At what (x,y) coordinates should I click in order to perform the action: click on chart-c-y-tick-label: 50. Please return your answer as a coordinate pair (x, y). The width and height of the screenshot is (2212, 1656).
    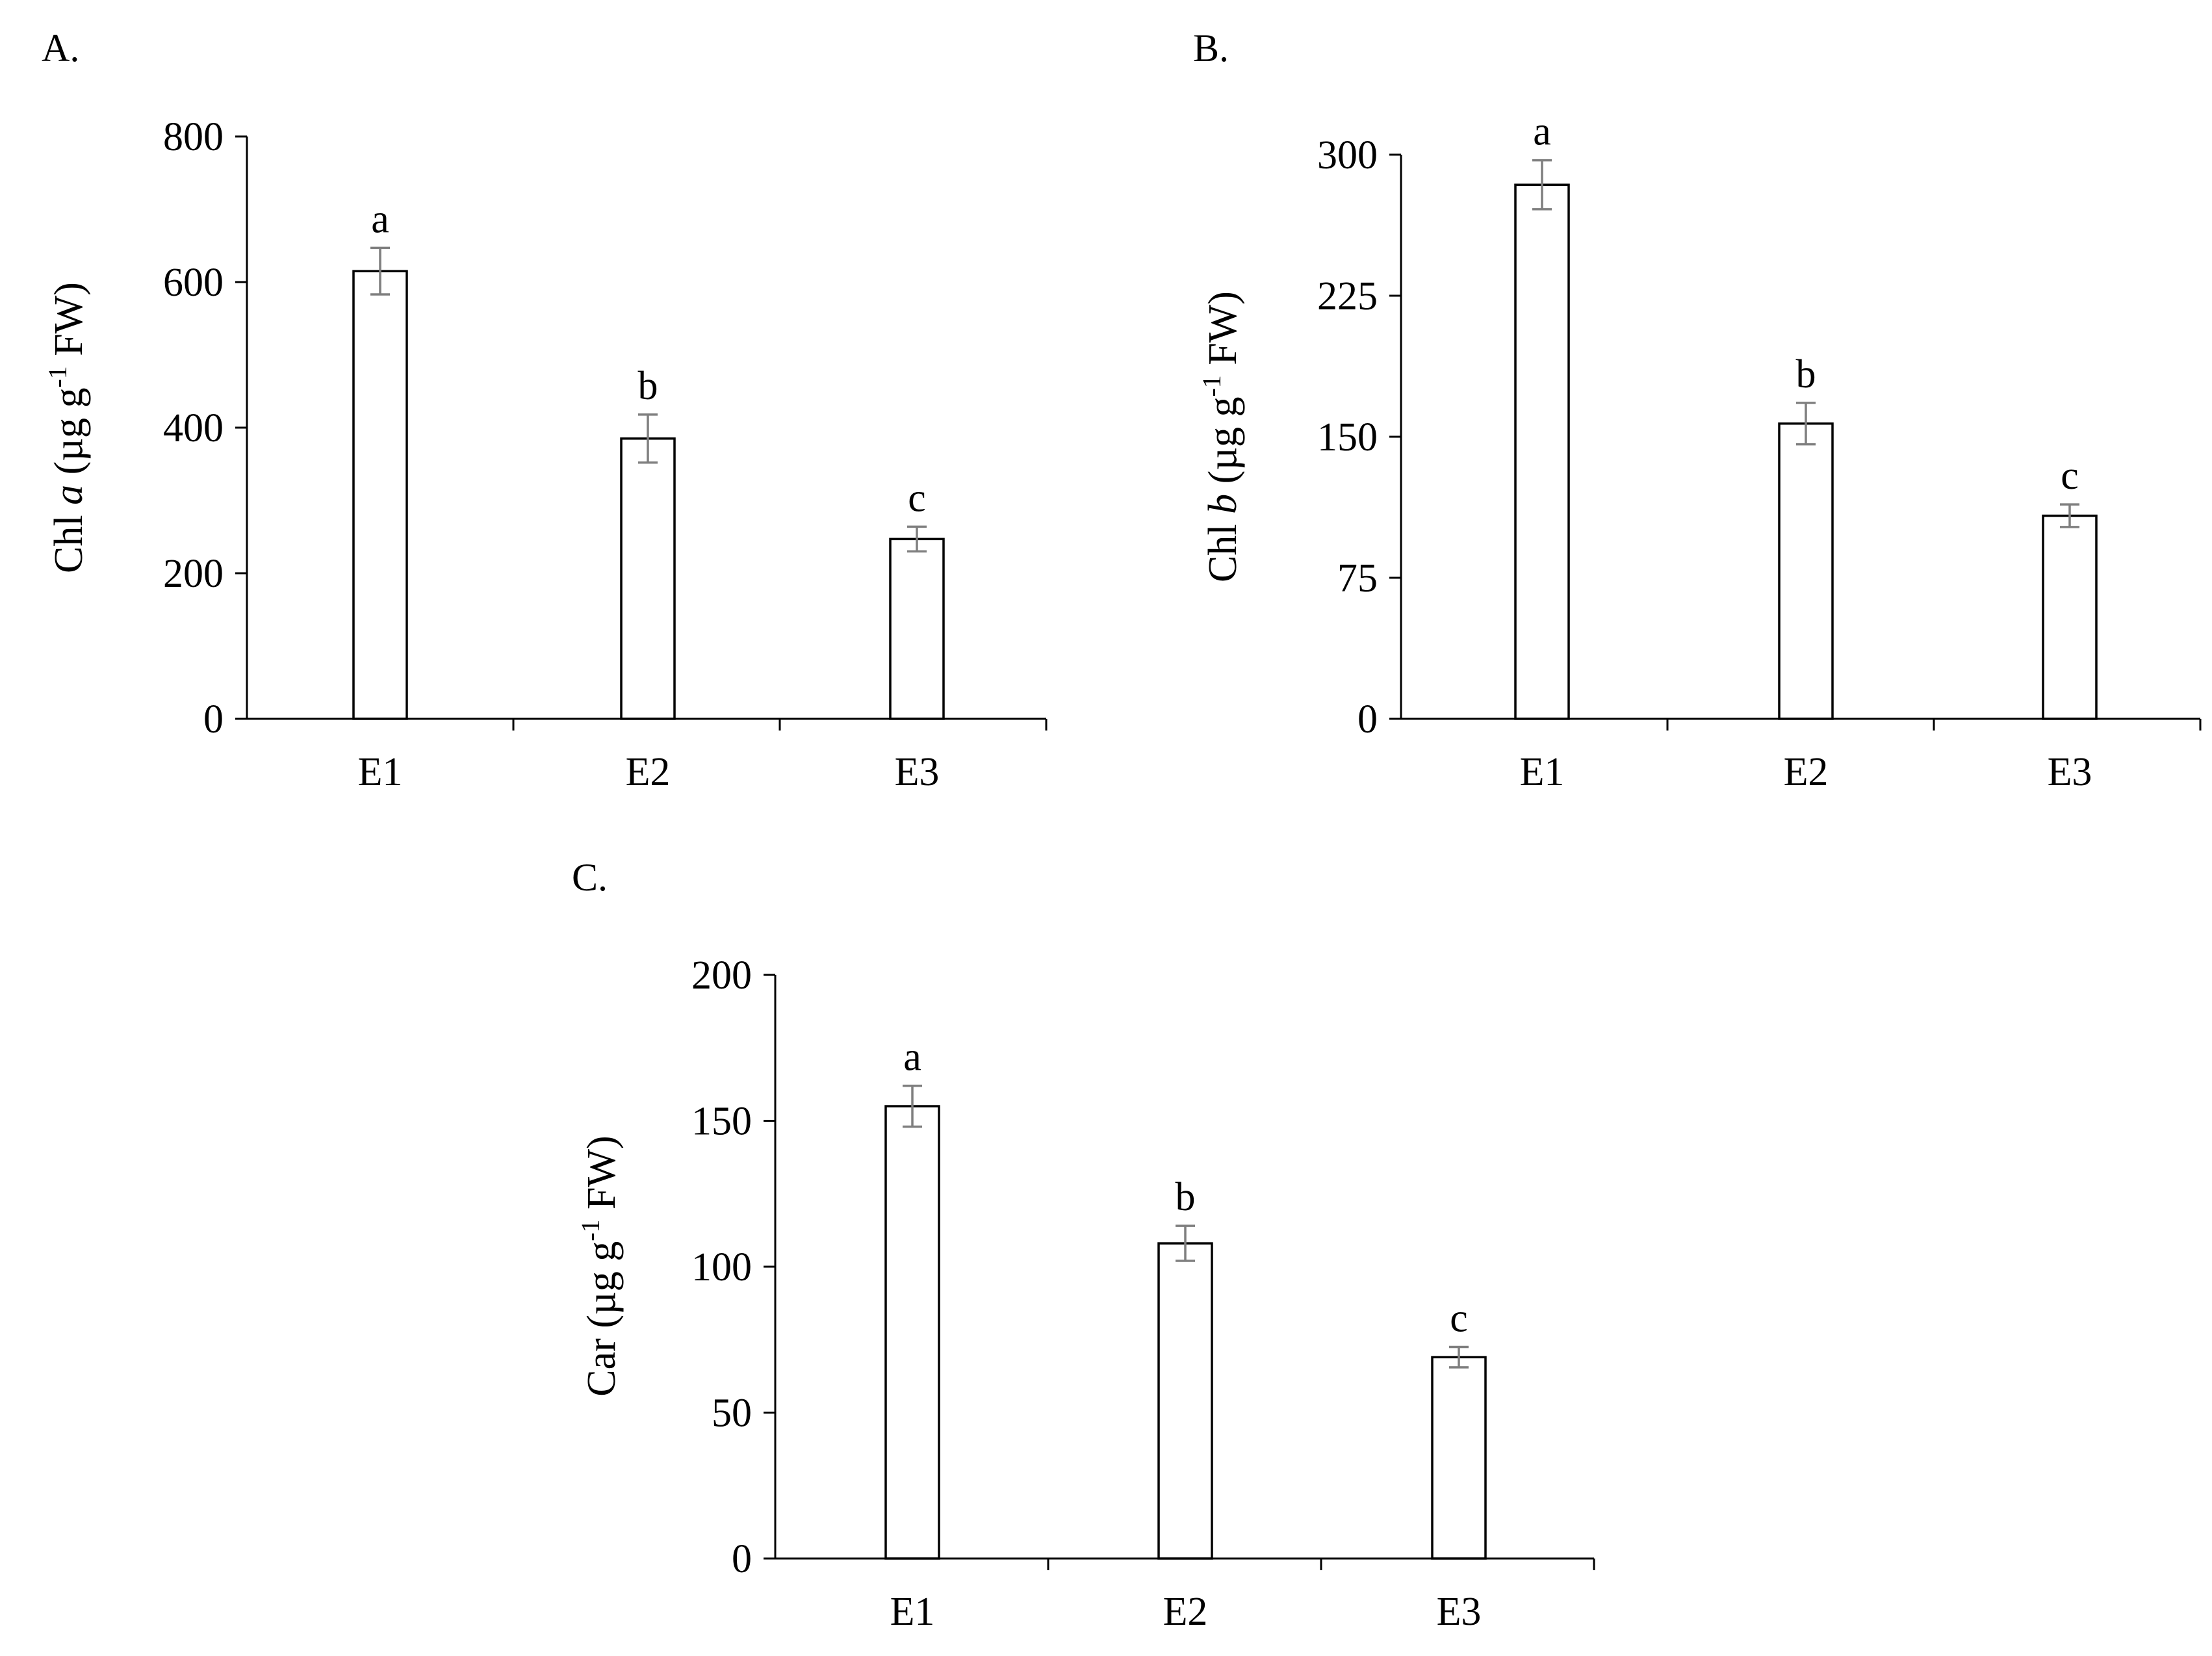
    Looking at the image, I should click on (732, 1414).